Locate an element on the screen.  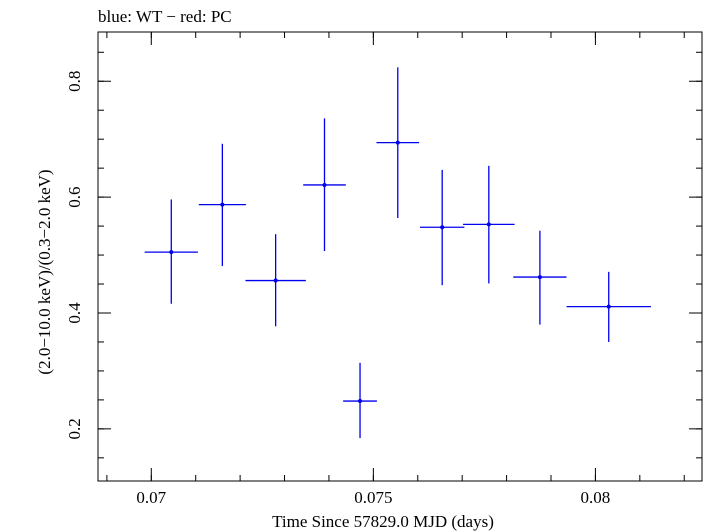
chart-title: blue: WT − red: PC is located at coordinates (165, 16).